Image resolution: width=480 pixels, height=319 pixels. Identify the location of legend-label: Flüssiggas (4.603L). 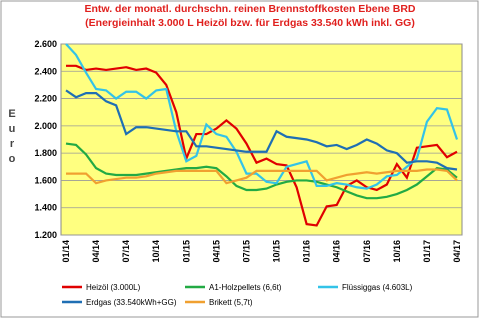
(377, 287).